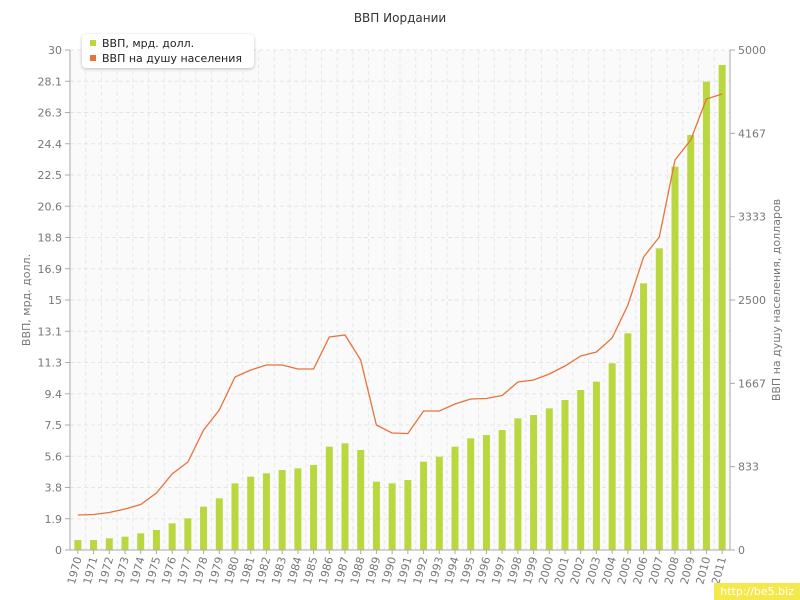 The image size is (800, 600). What do you see at coordinates (54, 488) in the screenshot?
I see `y-tick-label: 3.8` at bounding box center [54, 488].